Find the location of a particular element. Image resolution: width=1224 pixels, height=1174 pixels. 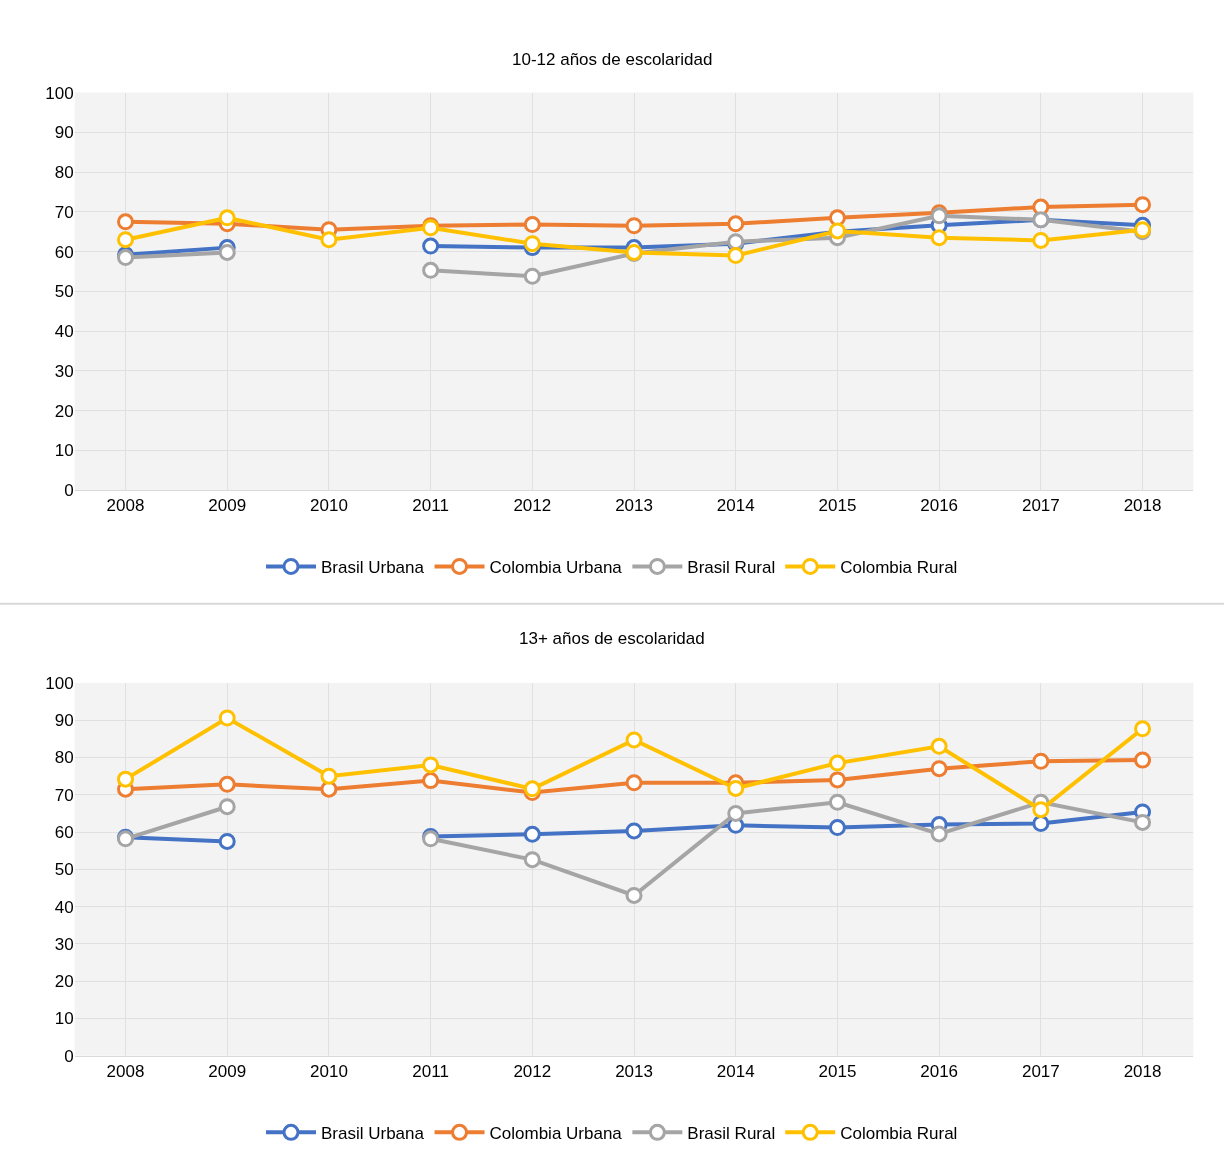

chart-title: 13+ años de escolaridad is located at coordinates (612, 638).